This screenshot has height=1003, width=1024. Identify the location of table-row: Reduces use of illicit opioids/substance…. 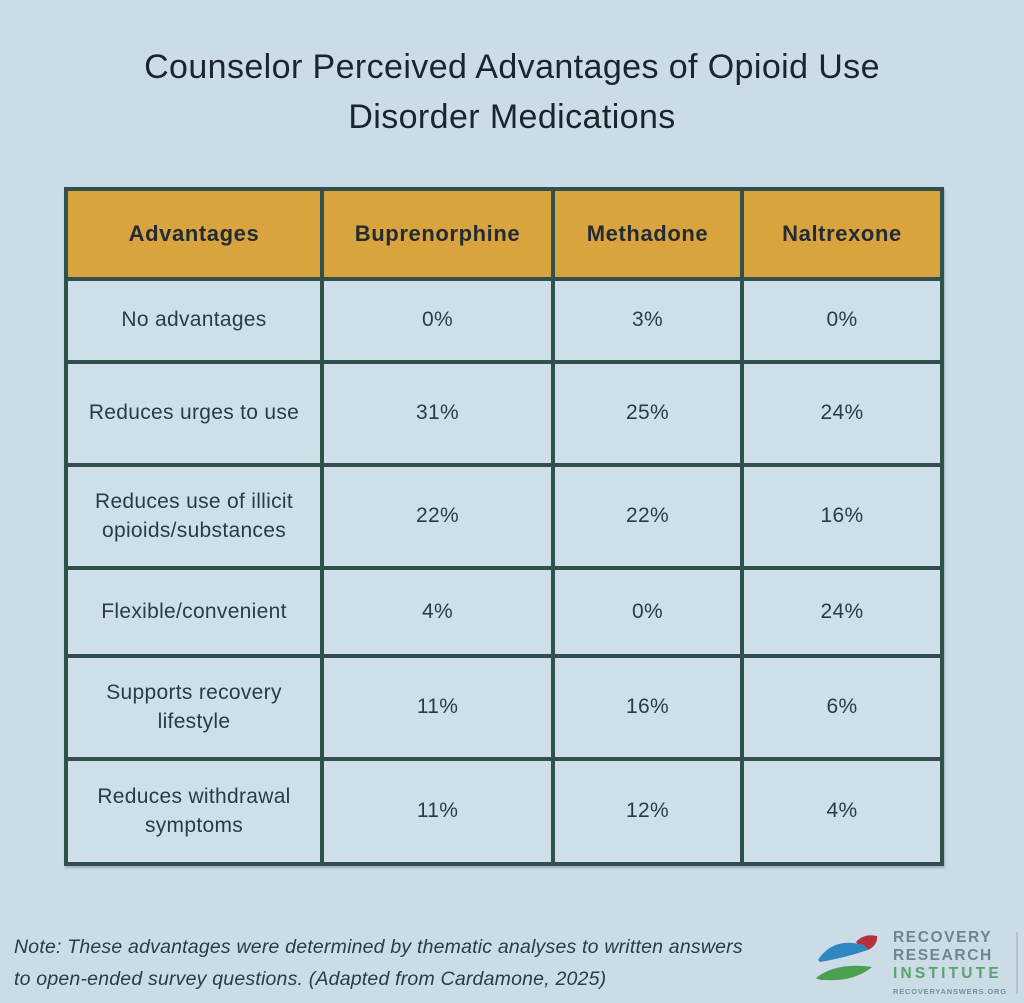
(504, 516).